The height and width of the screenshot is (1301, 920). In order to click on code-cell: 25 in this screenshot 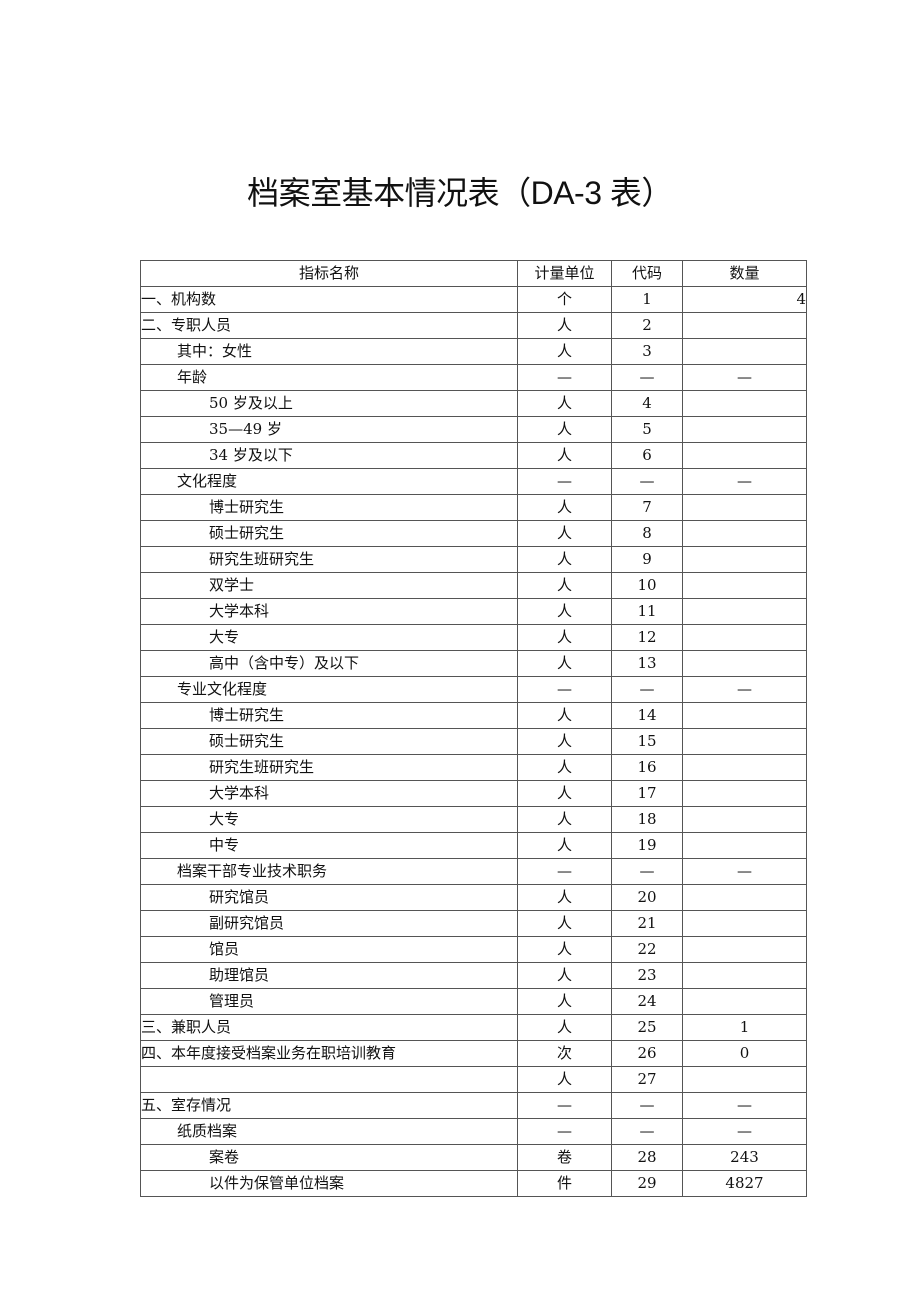, I will do `click(647, 1027)`.